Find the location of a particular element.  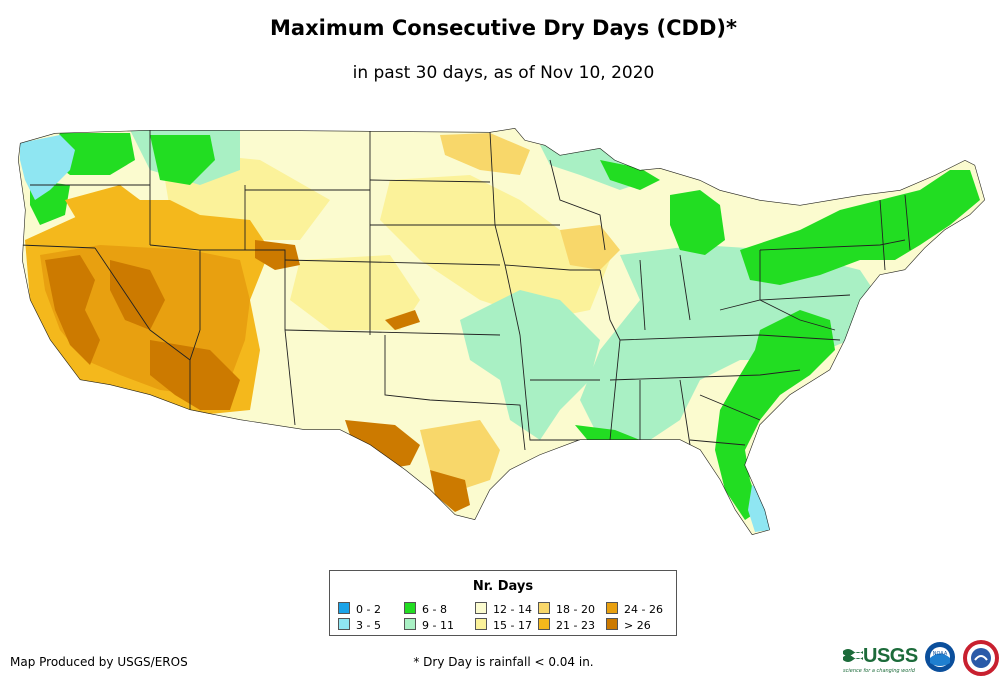

legend-item: 18 - 20 is located at coordinates (566, 609).